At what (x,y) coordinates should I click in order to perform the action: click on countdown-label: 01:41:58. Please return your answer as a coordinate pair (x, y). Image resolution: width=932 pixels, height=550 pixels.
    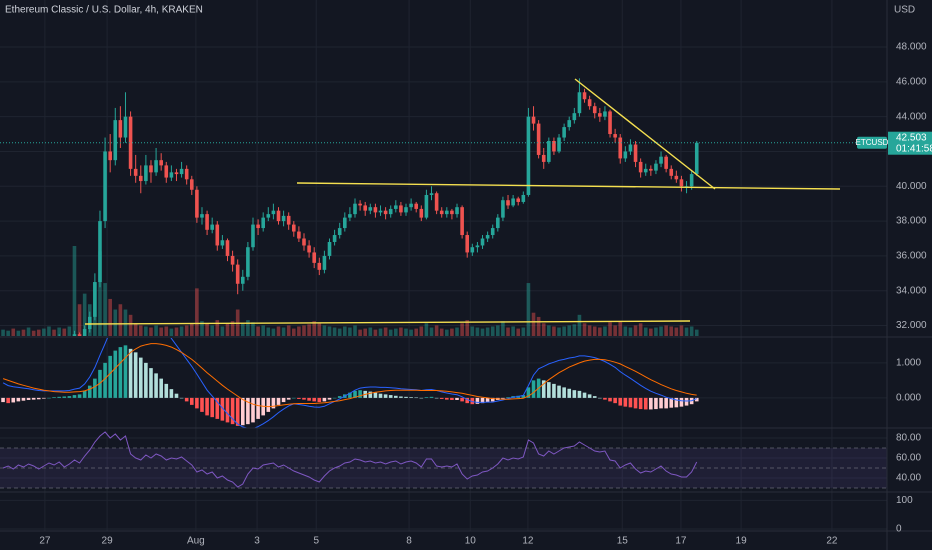
    Looking at the image, I should click on (914, 148).